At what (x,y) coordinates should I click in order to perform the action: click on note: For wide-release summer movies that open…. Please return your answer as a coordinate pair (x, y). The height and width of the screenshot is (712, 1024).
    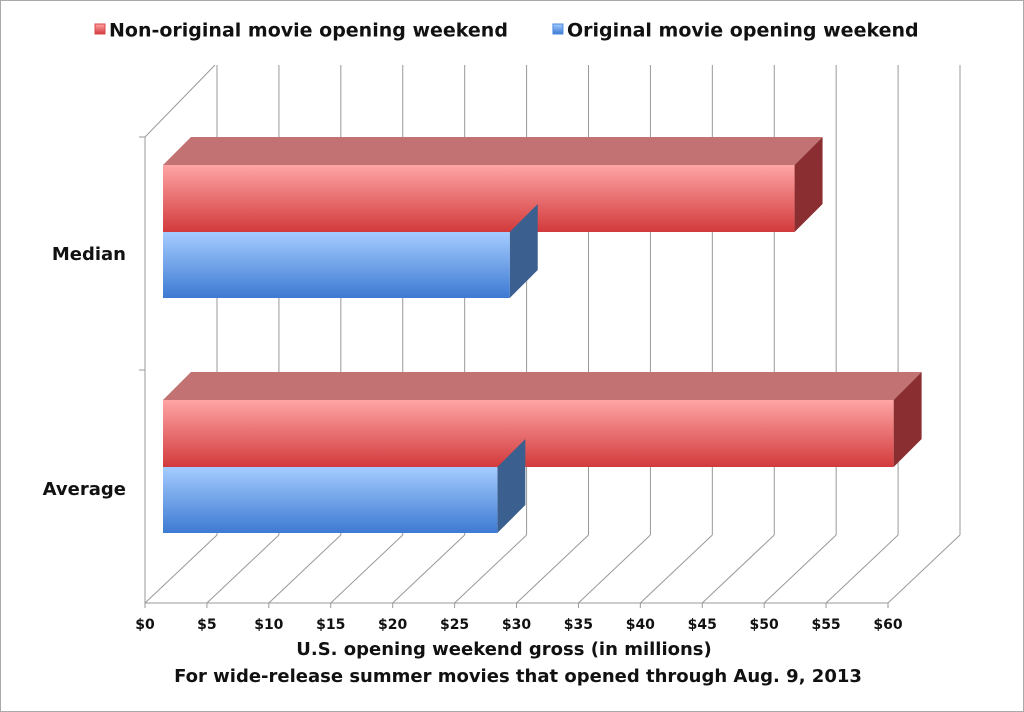
    Looking at the image, I should click on (518, 676).